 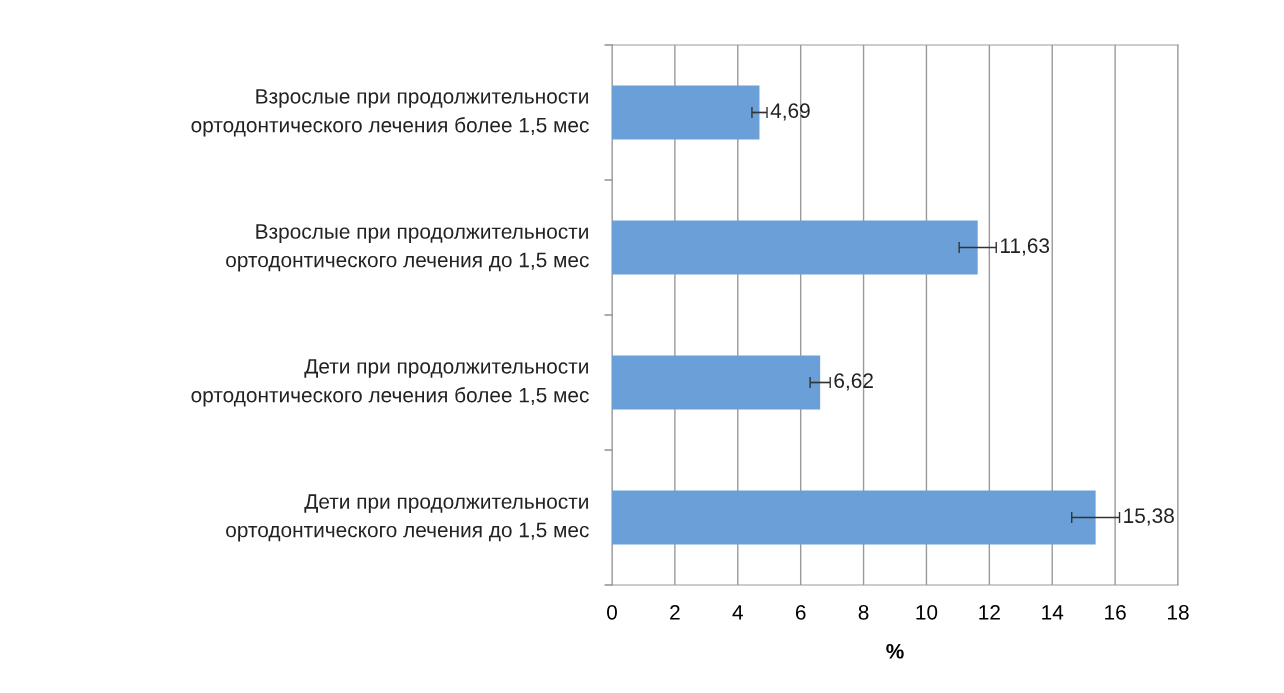 What do you see at coordinates (800, 612) in the screenshot?
I see `x-tick-label: 6` at bounding box center [800, 612].